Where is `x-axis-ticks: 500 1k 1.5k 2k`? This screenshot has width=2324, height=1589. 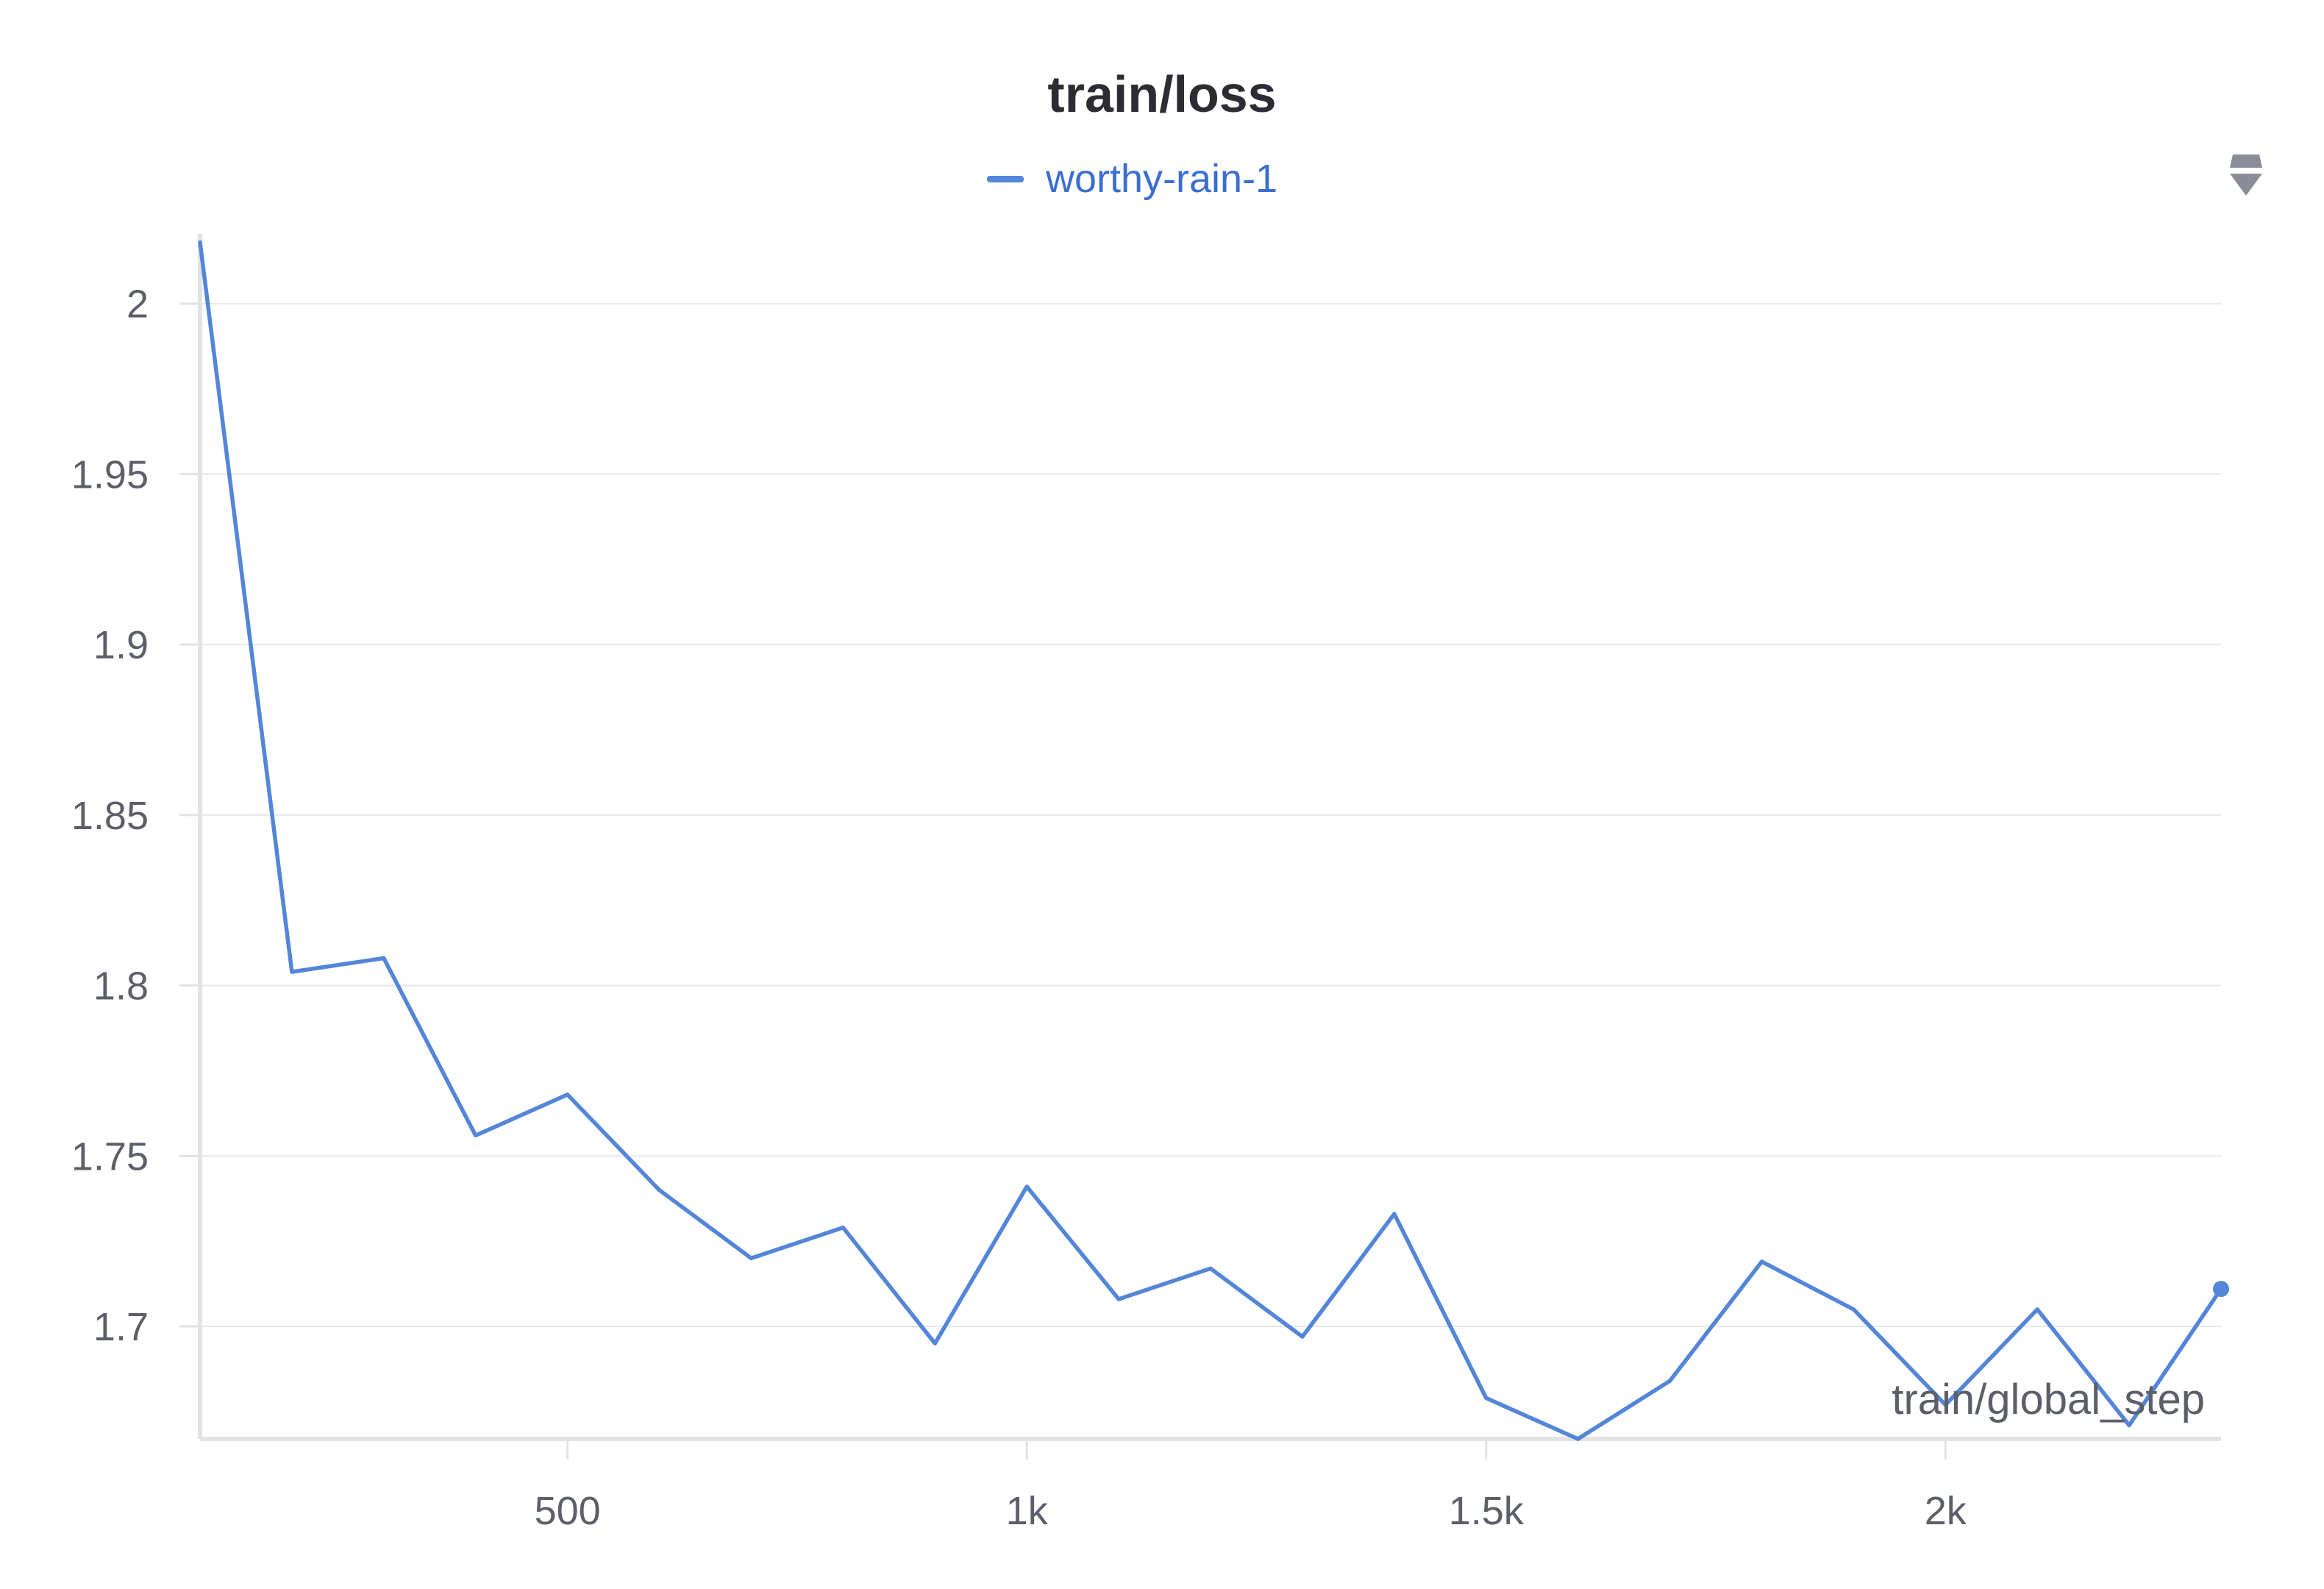 x-axis-ticks: 500 1k 1.5k 2k is located at coordinates (1251, 1486).